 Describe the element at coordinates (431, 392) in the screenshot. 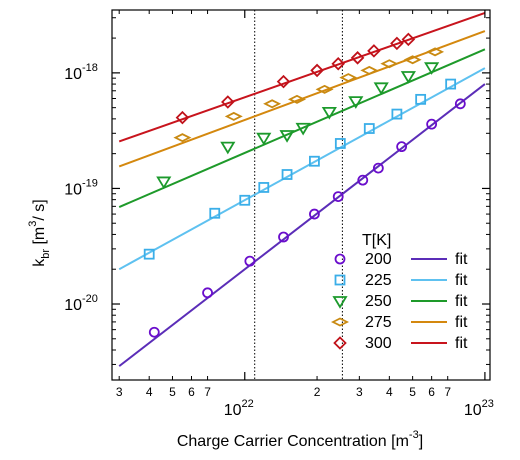

I see `x-minor-tick-label-9: 6` at that location.